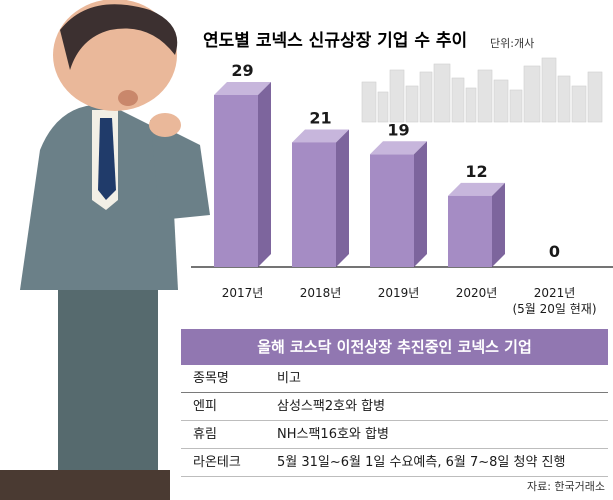 The height and width of the screenshot is (500, 613). Describe the element at coordinates (398, 129) in the screenshot. I see `data-label: 19` at that location.